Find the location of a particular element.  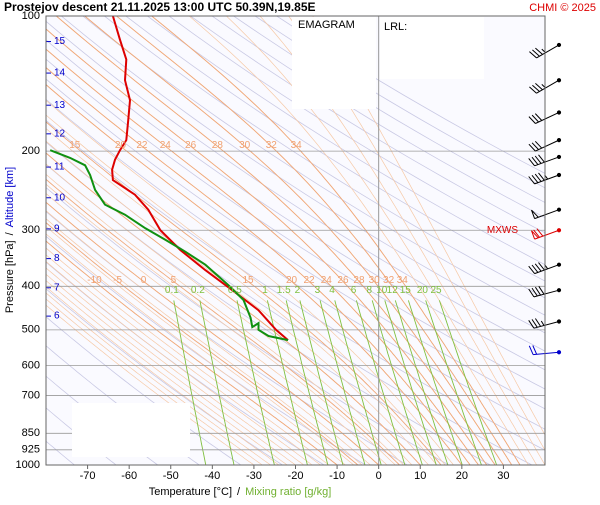

x-tick-label: -50 is located at coordinates (171, 476).